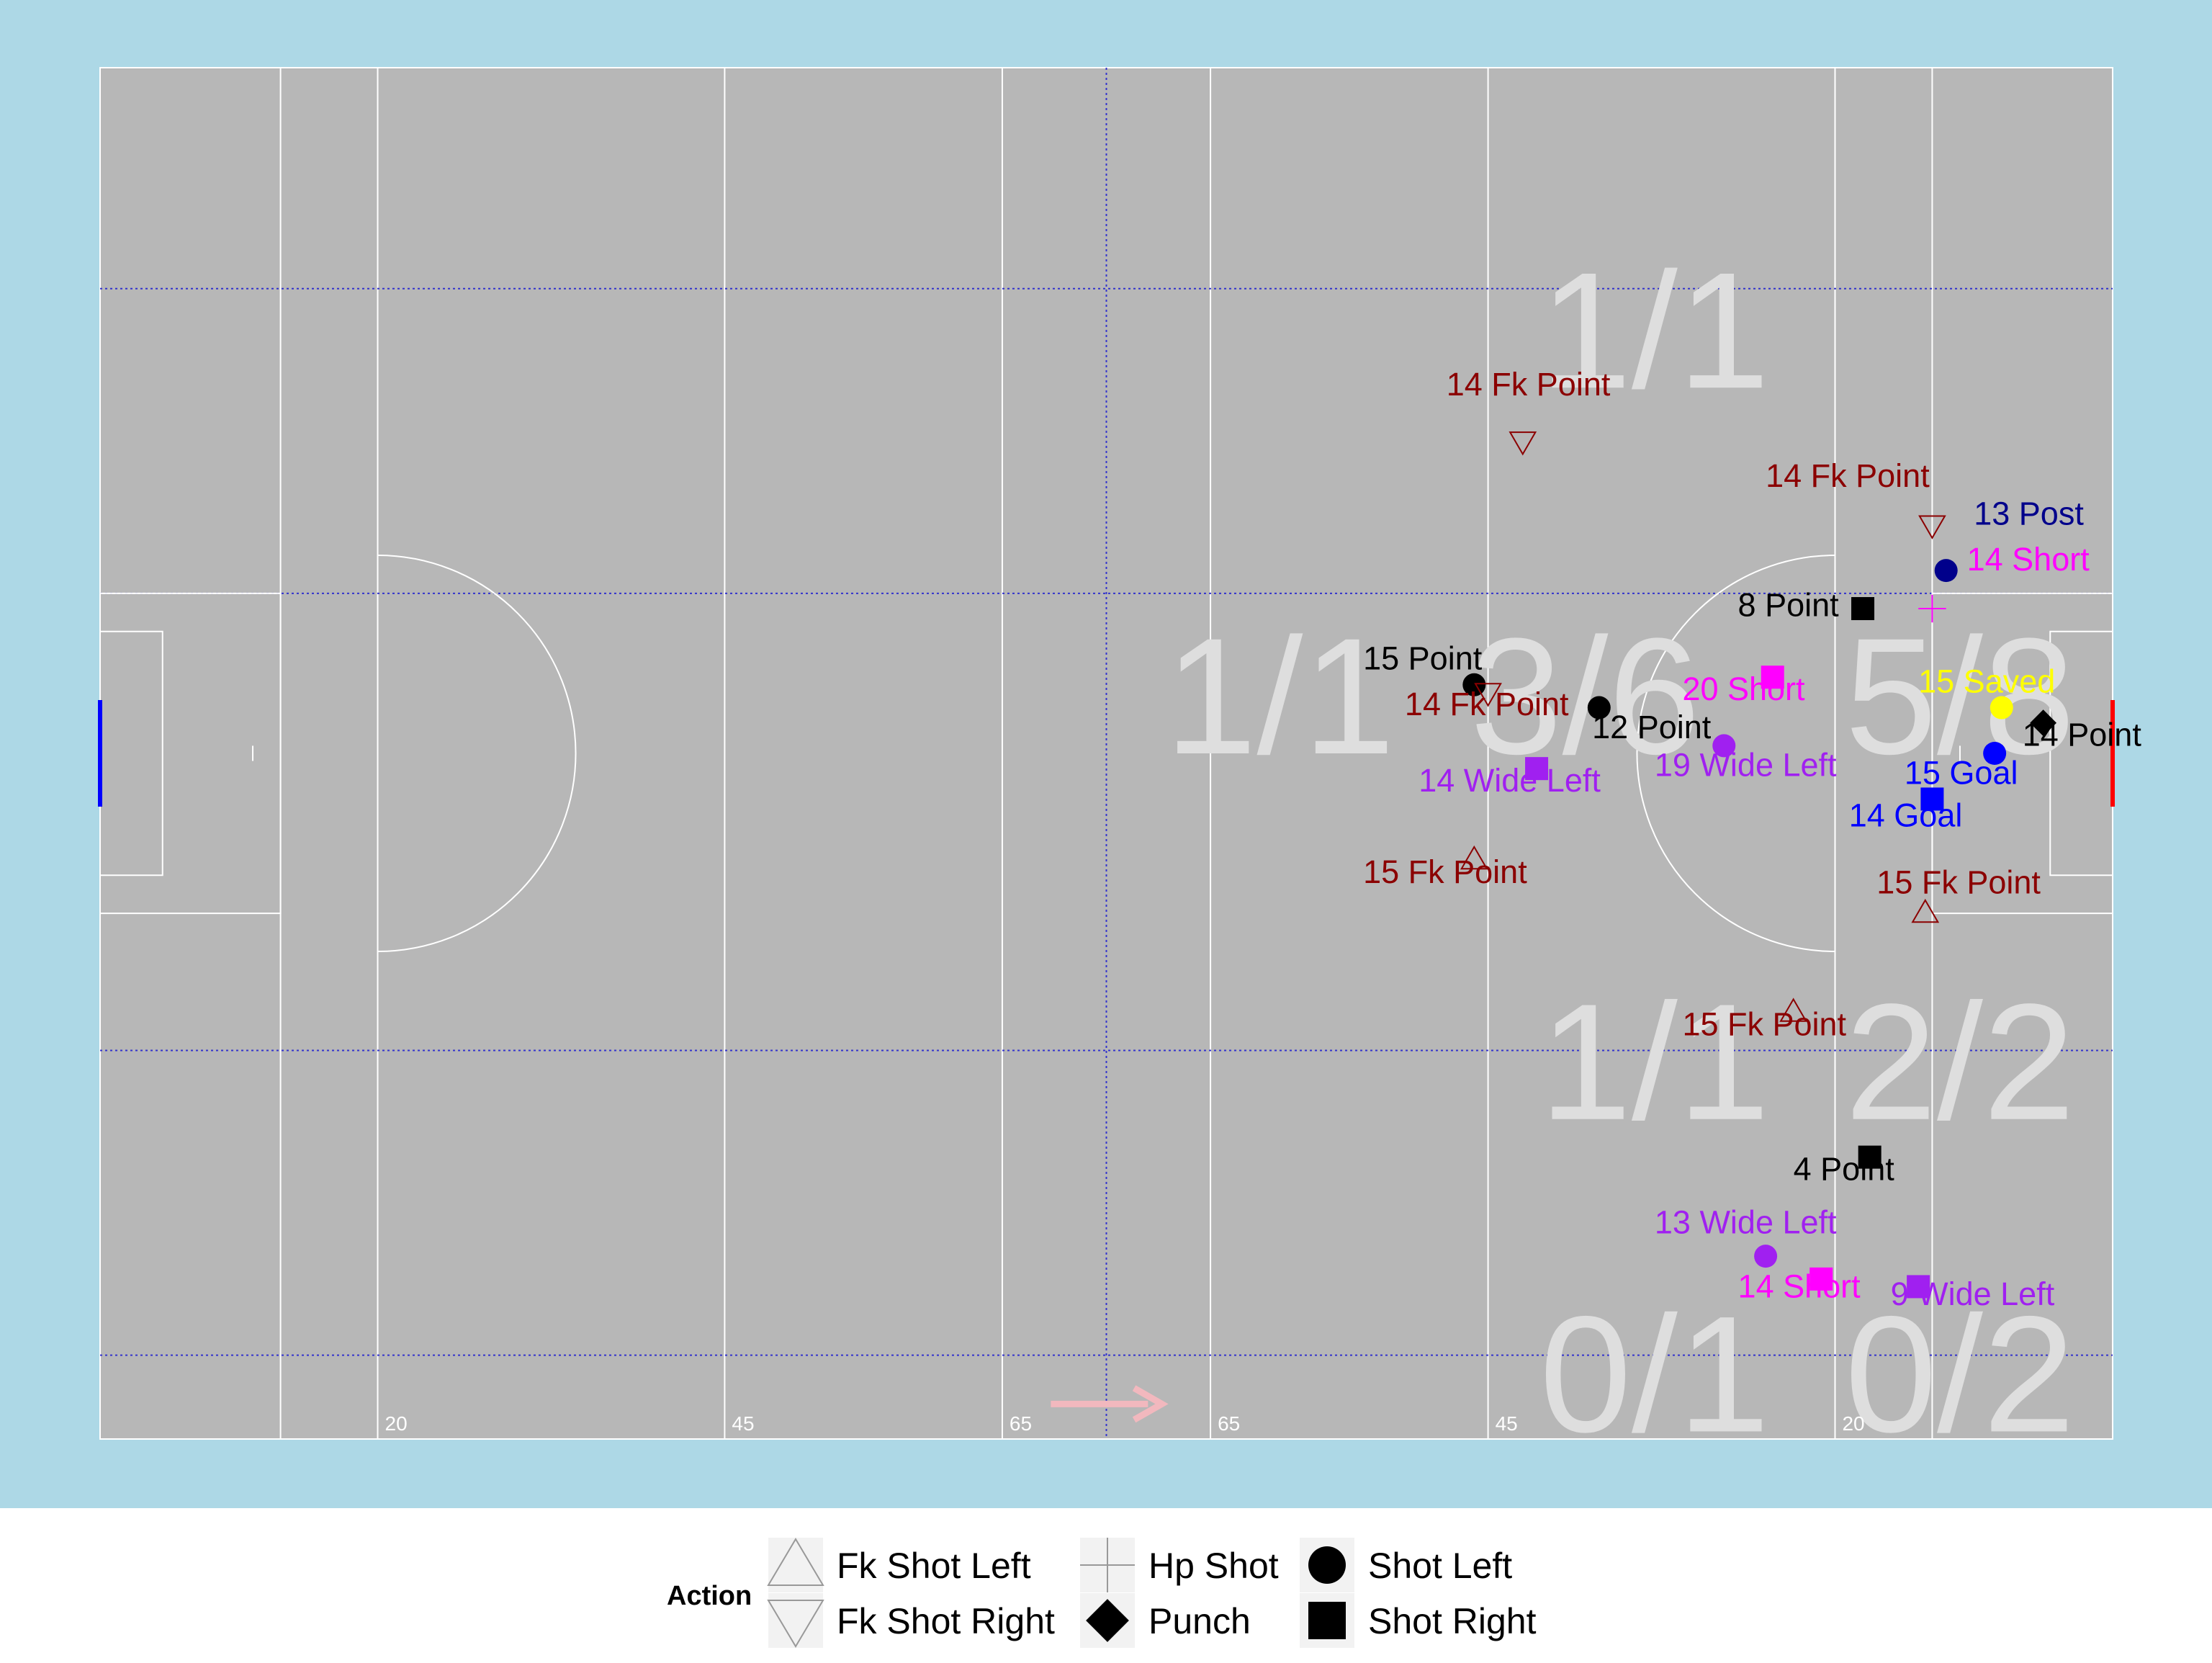 The image size is (2212, 1663). What do you see at coordinates (1510, 781) in the screenshot?
I see `shot-label-12: 14 Wide Left` at bounding box center [1510, 781].